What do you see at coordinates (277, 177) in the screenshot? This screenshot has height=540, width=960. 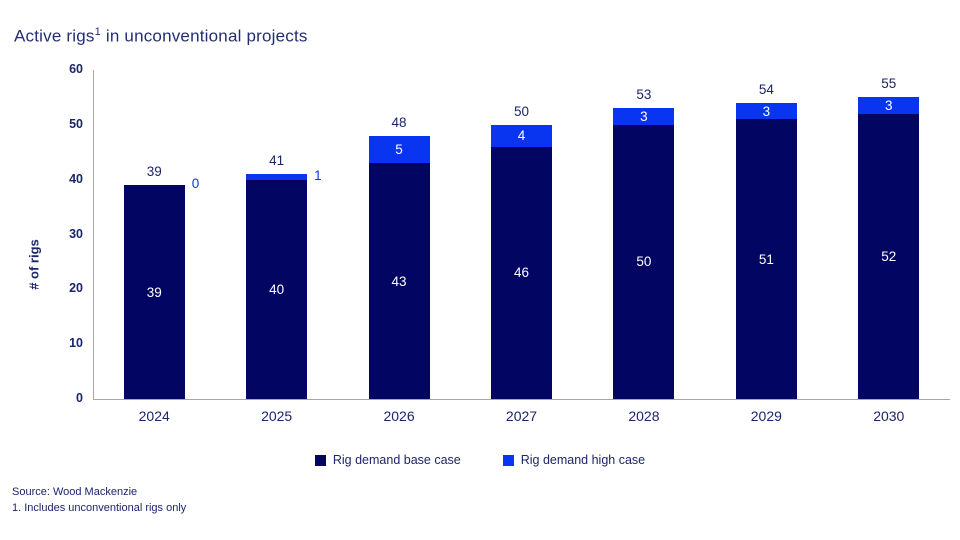 I see `bar-high-2025` at bounding box center [277, 177].